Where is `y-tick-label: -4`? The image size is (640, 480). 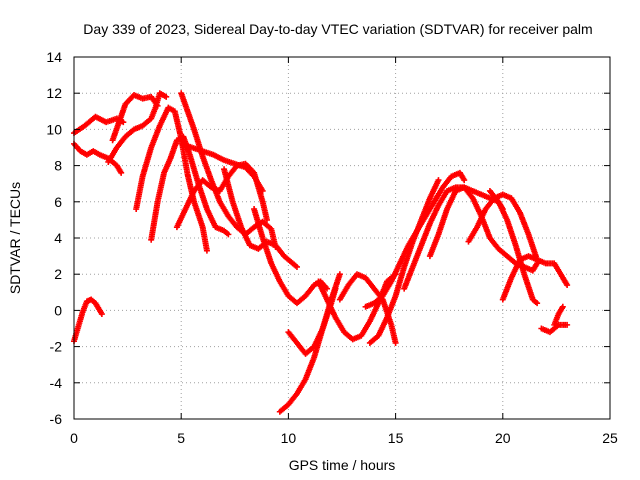 y-tick-label: -4 is located at coordinates (56, 383).